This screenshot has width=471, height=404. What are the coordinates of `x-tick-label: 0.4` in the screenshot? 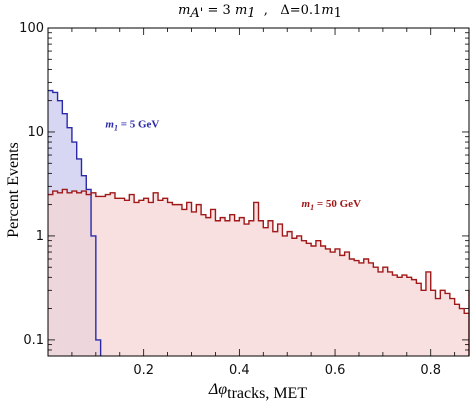 It's located at (239, 370).